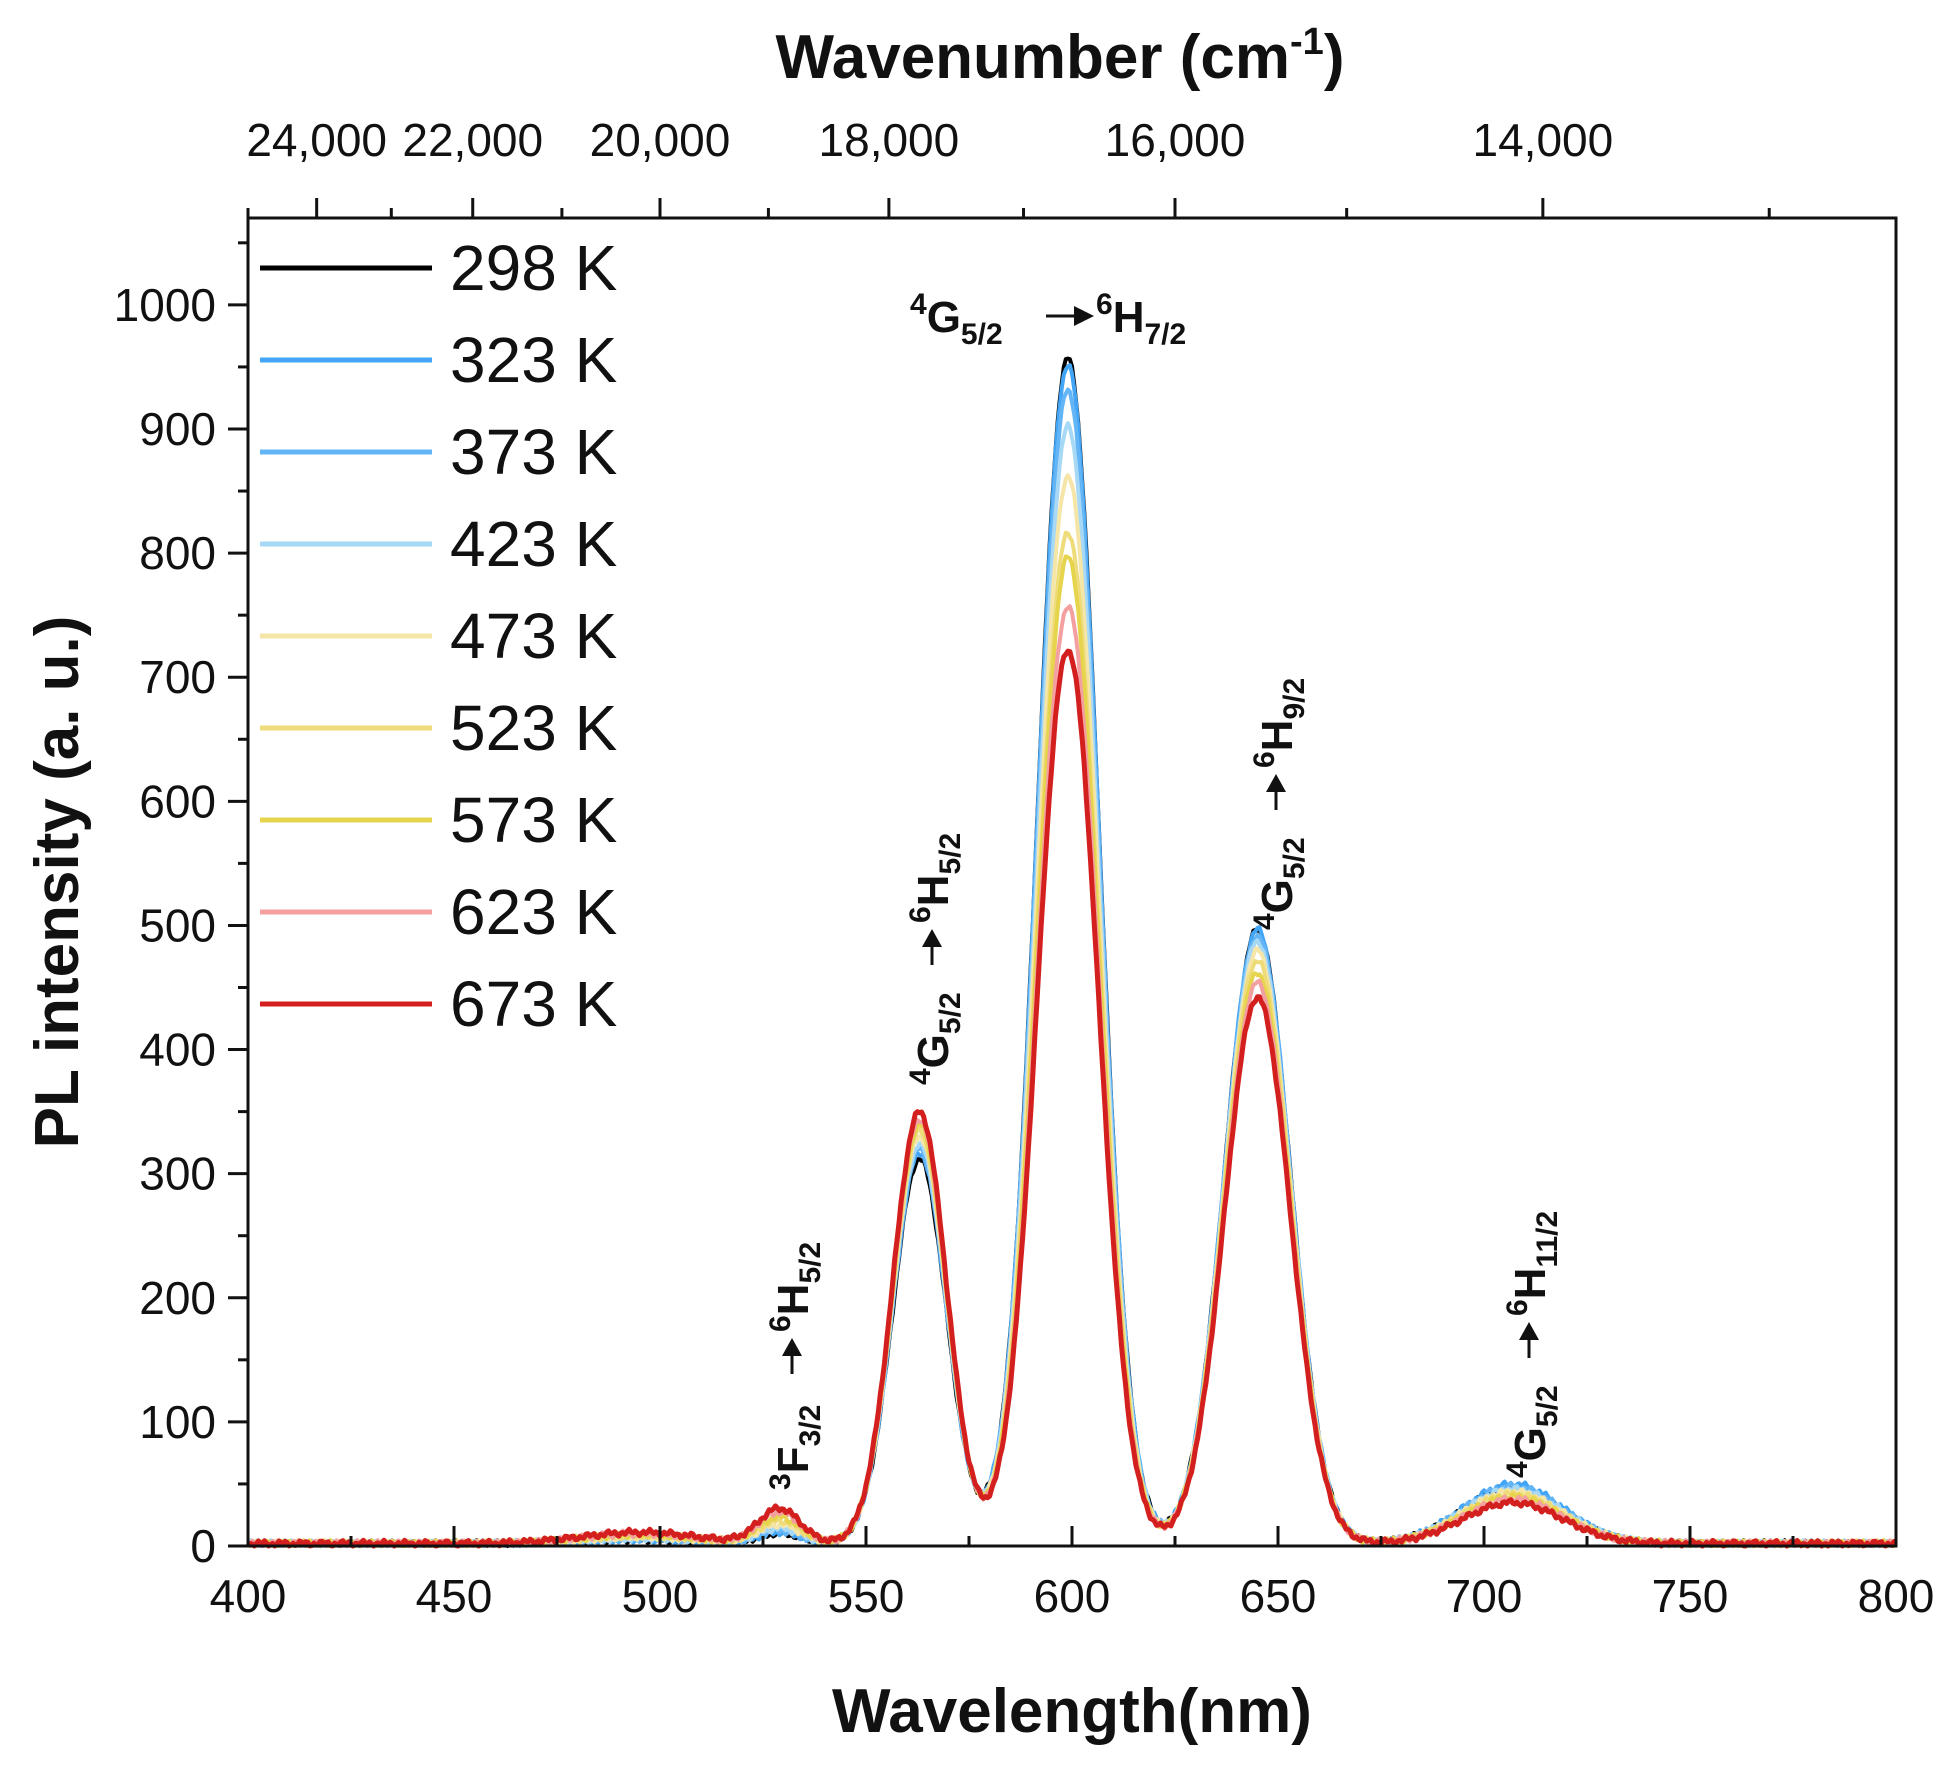 The image size is (1956, 1766). I want to click on top-axis-title: Wavenumber (cm-1), so click(1060, 56).